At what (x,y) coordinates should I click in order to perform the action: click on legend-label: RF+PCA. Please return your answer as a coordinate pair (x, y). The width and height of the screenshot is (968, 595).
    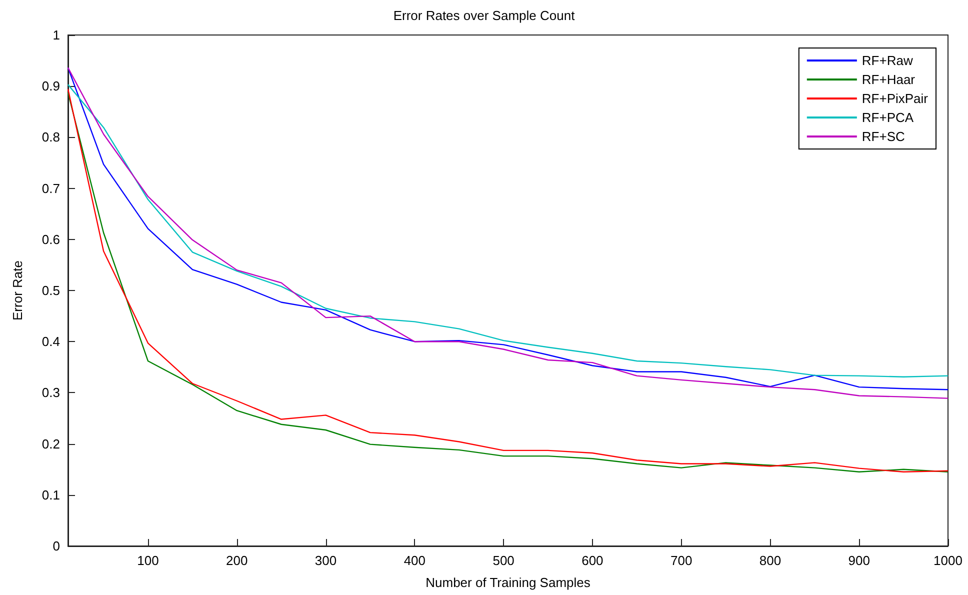
    Looking at the image, I should click on (888, 117).